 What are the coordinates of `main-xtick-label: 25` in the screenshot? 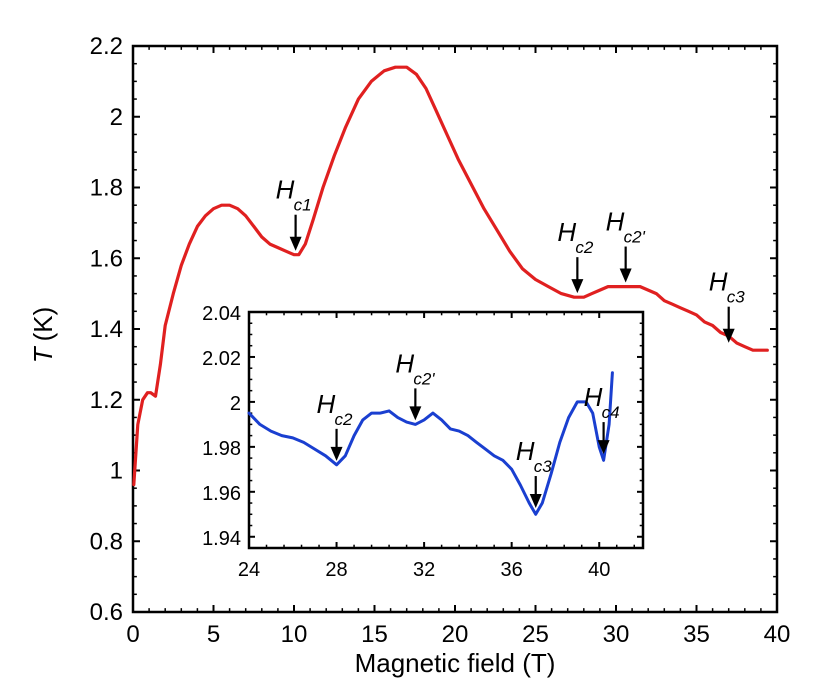 It's located at (535, 634).